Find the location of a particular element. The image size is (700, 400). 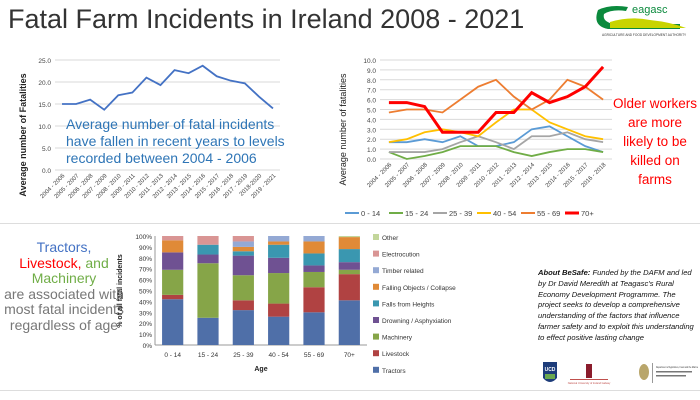

legend-label: Other is located at coordinates (390, 238).